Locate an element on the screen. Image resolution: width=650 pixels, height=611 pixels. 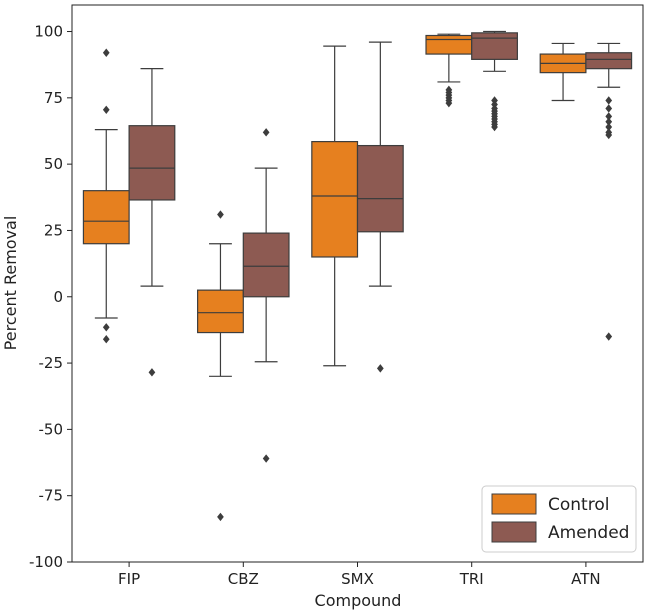
y-tick-label: -50 is located at coordinates (51, 429).